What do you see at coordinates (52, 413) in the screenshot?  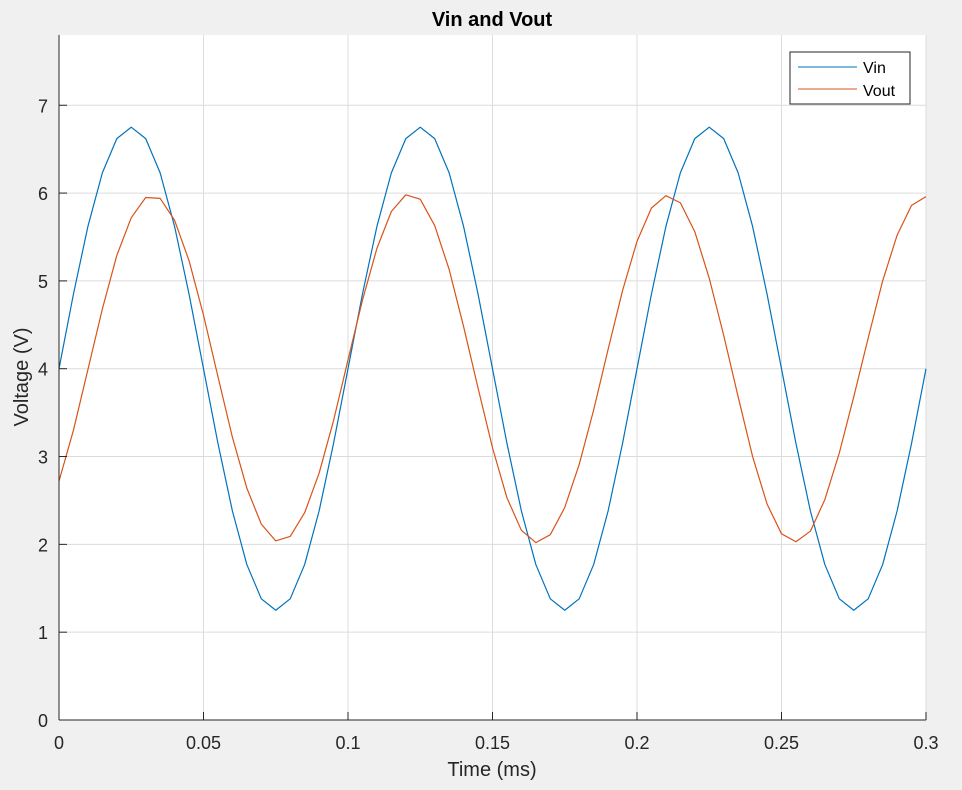 I see `y-ticks: 0 1 2 3 4 5 6 7` at bounding box center [52, 413].